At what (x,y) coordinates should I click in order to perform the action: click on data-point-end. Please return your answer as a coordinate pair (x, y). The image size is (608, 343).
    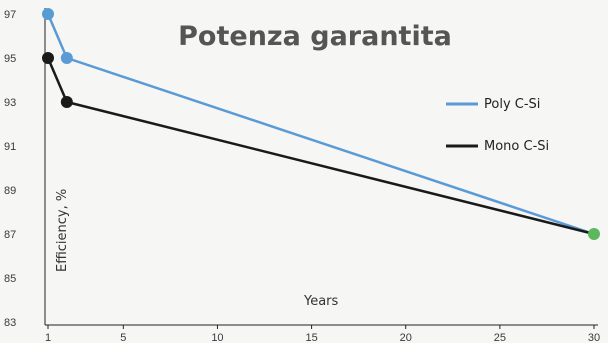
    Looking at the image, I should click on (594, 234).